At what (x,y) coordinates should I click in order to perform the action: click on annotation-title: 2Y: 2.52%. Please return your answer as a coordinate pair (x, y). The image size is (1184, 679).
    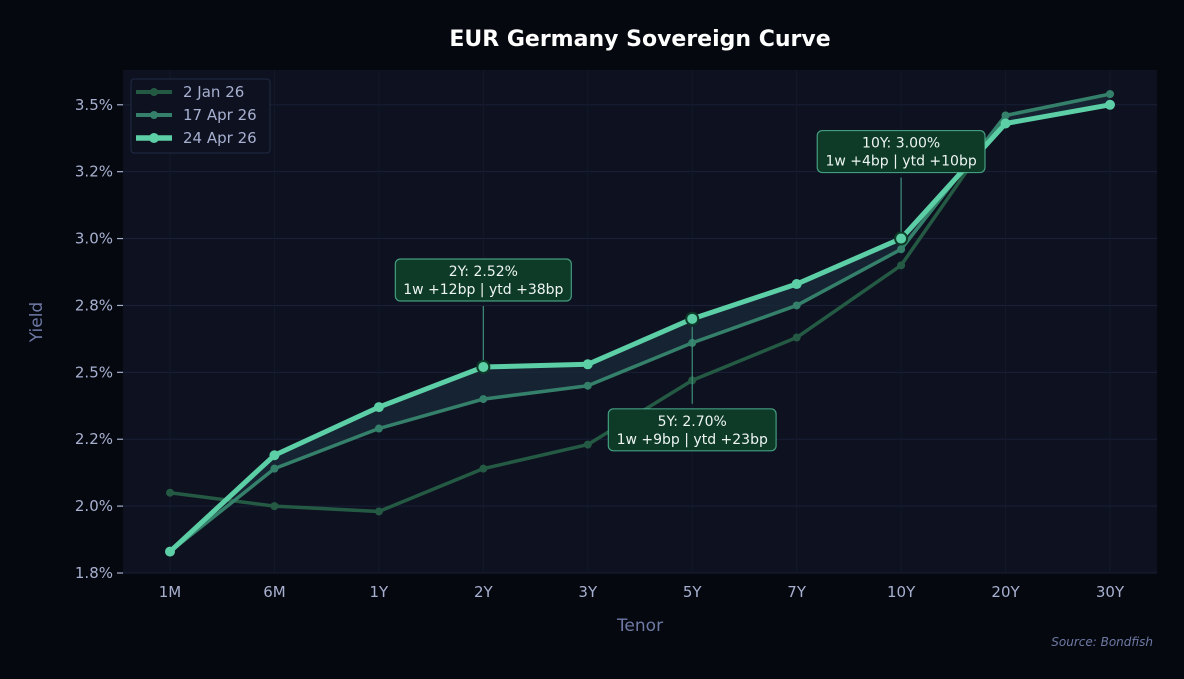
    Looking at the image, I should click on (483, 272).